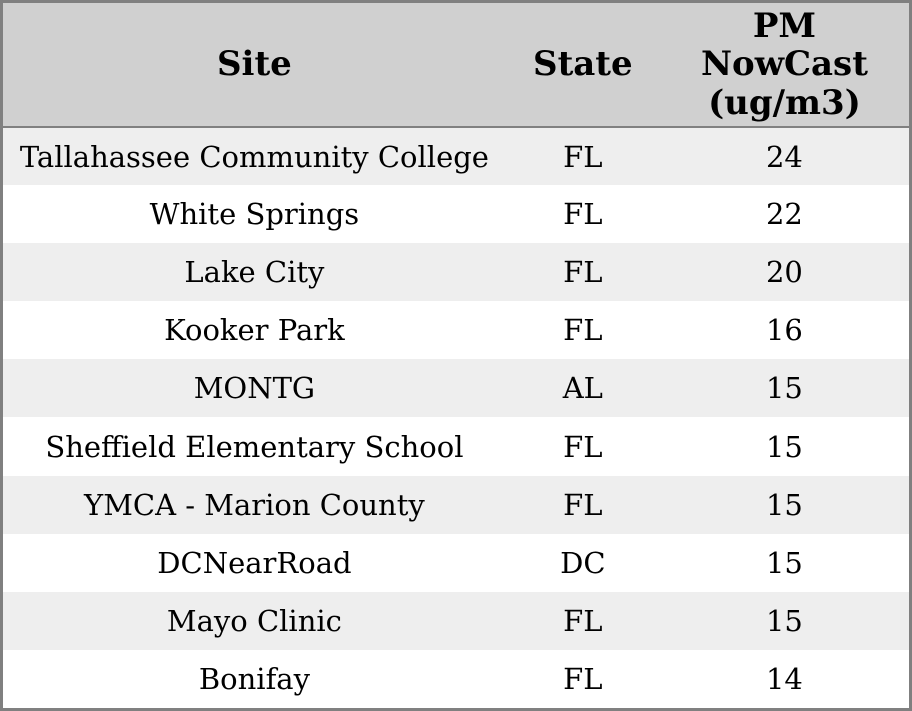 The image size is (912, 711). Describe the element at coordinates (254, 272) in the screenshot. I see `cell-site: Lake City` at that location.